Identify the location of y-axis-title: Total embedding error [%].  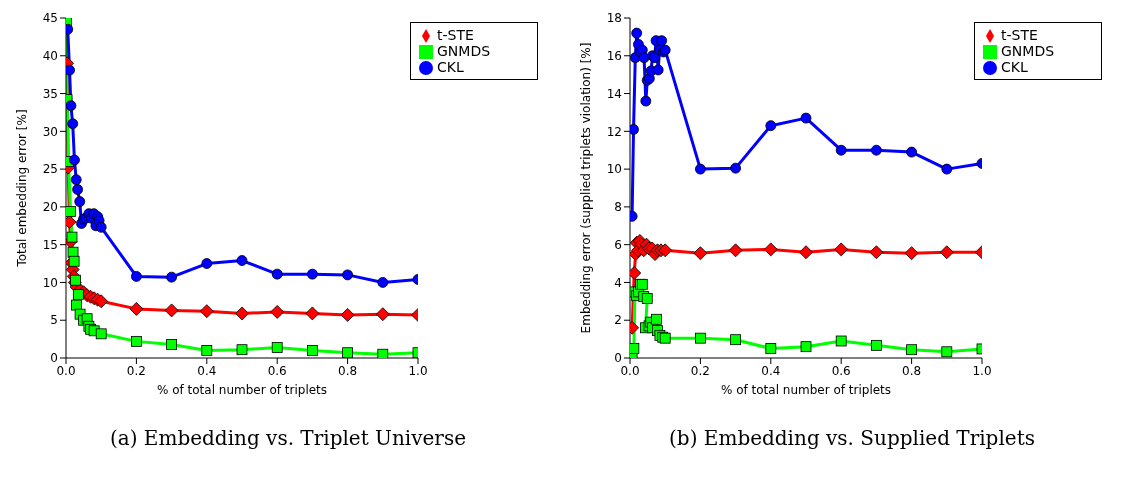
(22, 188).